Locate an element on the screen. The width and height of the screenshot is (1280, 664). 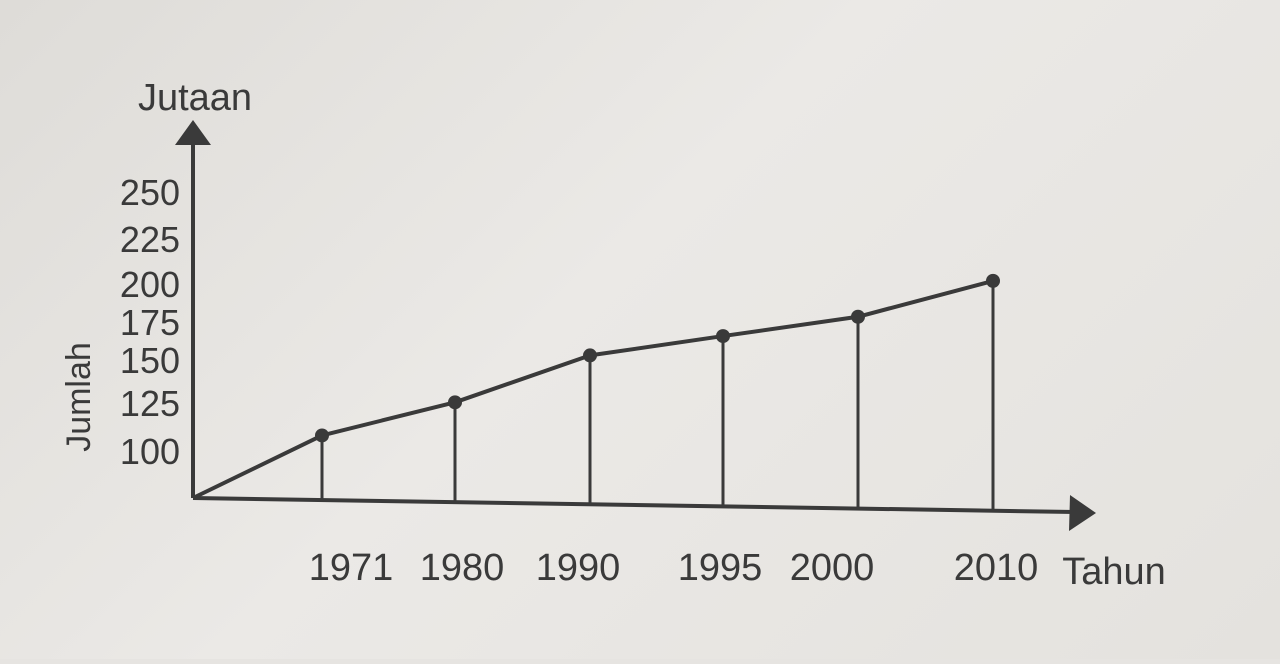
data-points is located at coordinates (657, 358).